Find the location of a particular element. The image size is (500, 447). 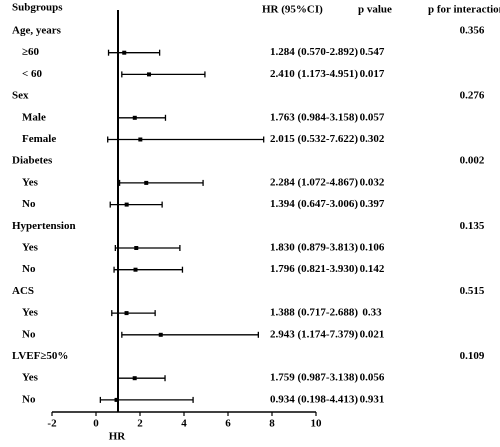

hr-text: 1.284 (0.570-2.892) is located at coordinates (314, 52).